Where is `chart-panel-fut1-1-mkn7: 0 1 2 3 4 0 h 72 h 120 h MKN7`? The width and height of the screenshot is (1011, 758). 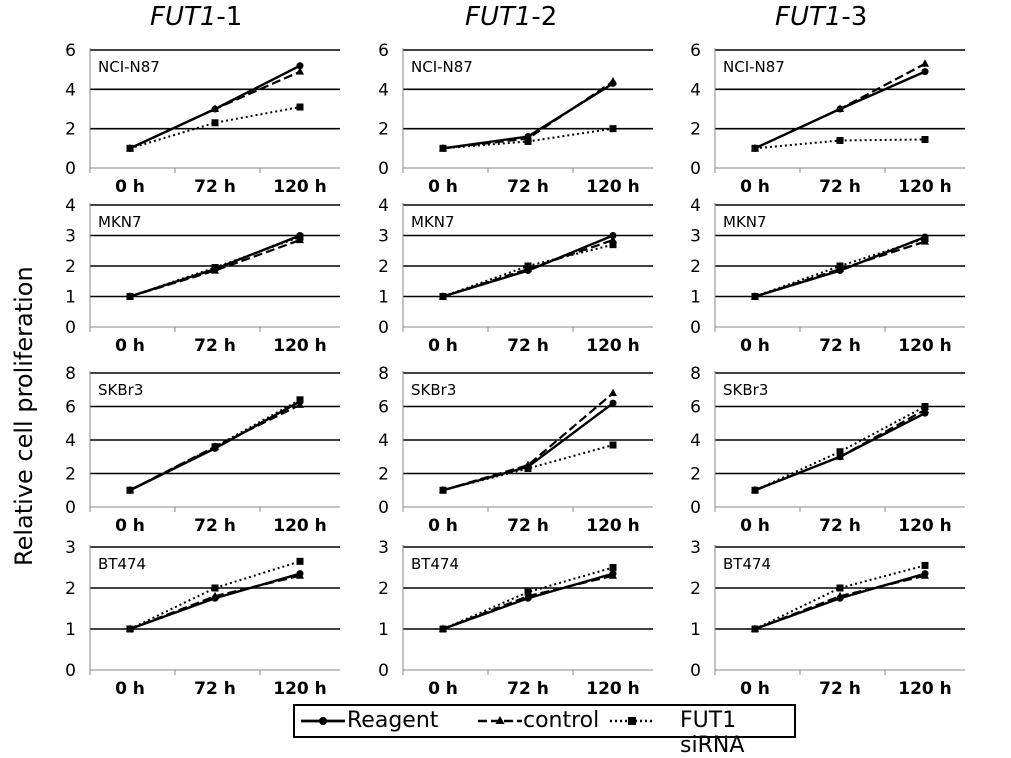 chart-panel-fut1-1-mkn7: 0 1 2 3 4 0 h 72 h 120 h MKN7 is located at coordinates (202, 276).